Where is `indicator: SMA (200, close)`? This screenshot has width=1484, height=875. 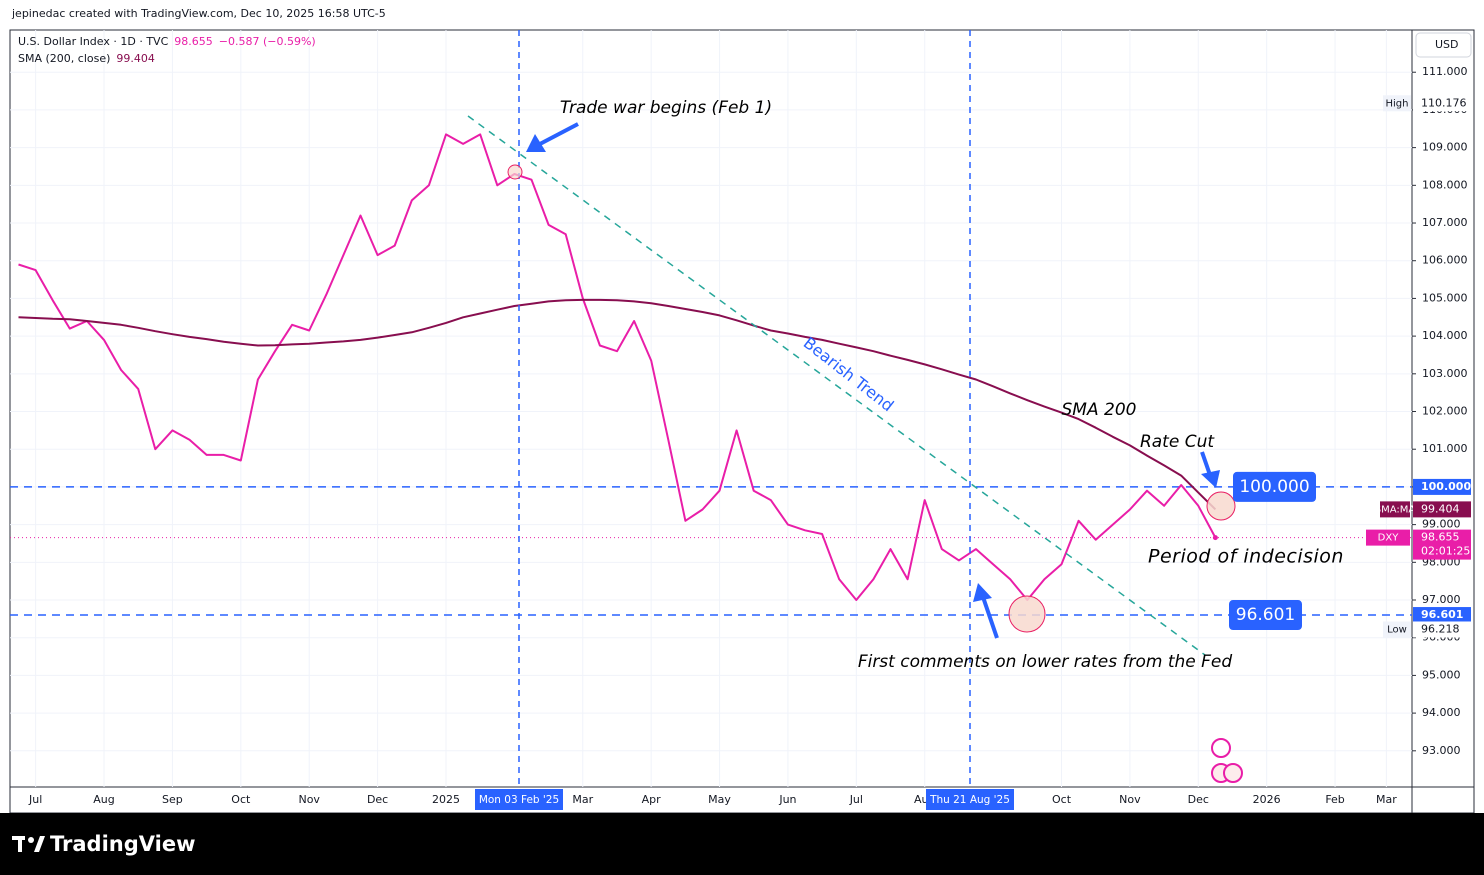 indicator: SMA (200, close) is located at coordinates (64, 58).